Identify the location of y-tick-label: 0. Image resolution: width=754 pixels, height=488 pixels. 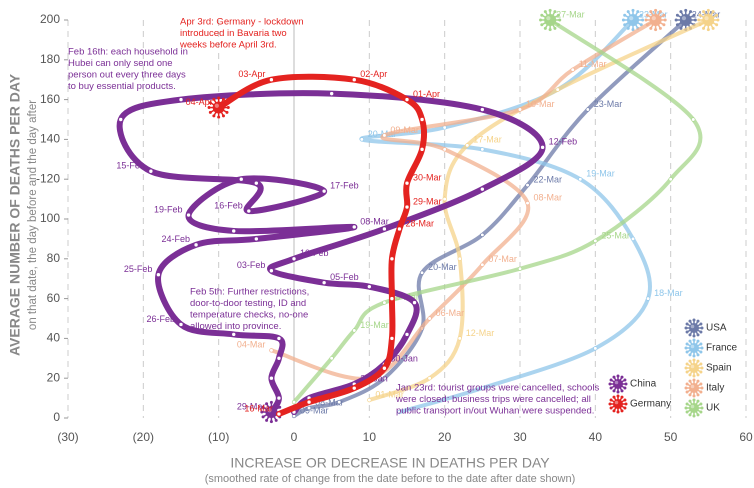
(56, 417).